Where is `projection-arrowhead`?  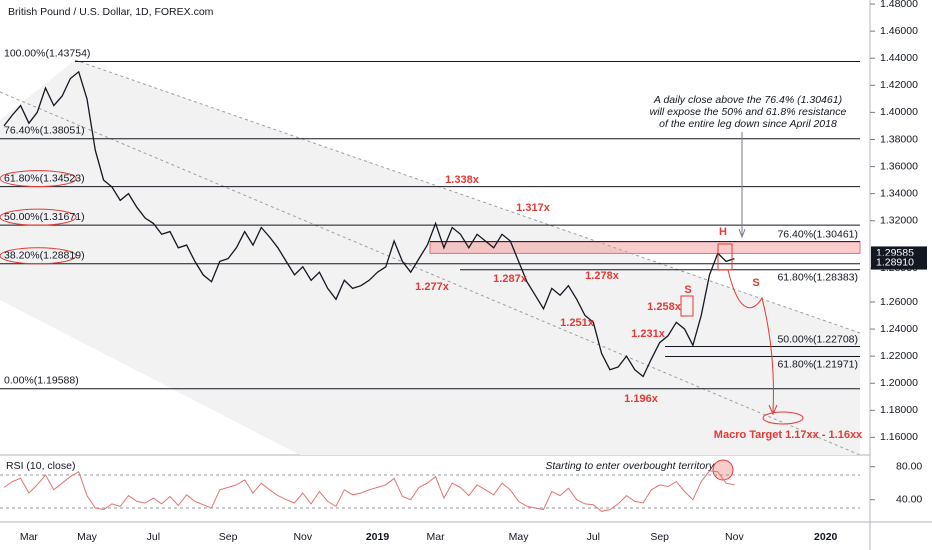 projection-arrowhead is located at coordinates (773, 410).